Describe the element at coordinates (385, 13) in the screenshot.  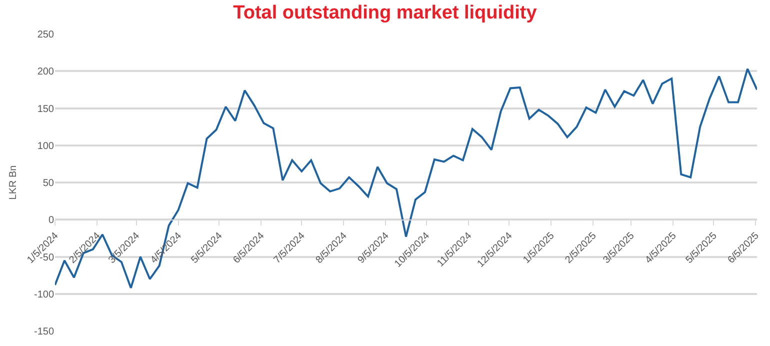
I see `chart-title: Total outstanding market liquidity` at that location.